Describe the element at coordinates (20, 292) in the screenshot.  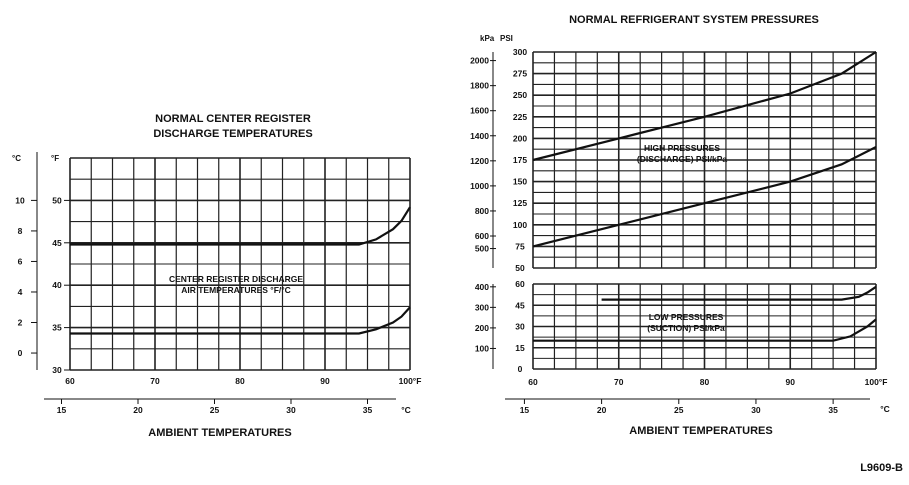
I see `left-y-tick-c: 4` at that location.